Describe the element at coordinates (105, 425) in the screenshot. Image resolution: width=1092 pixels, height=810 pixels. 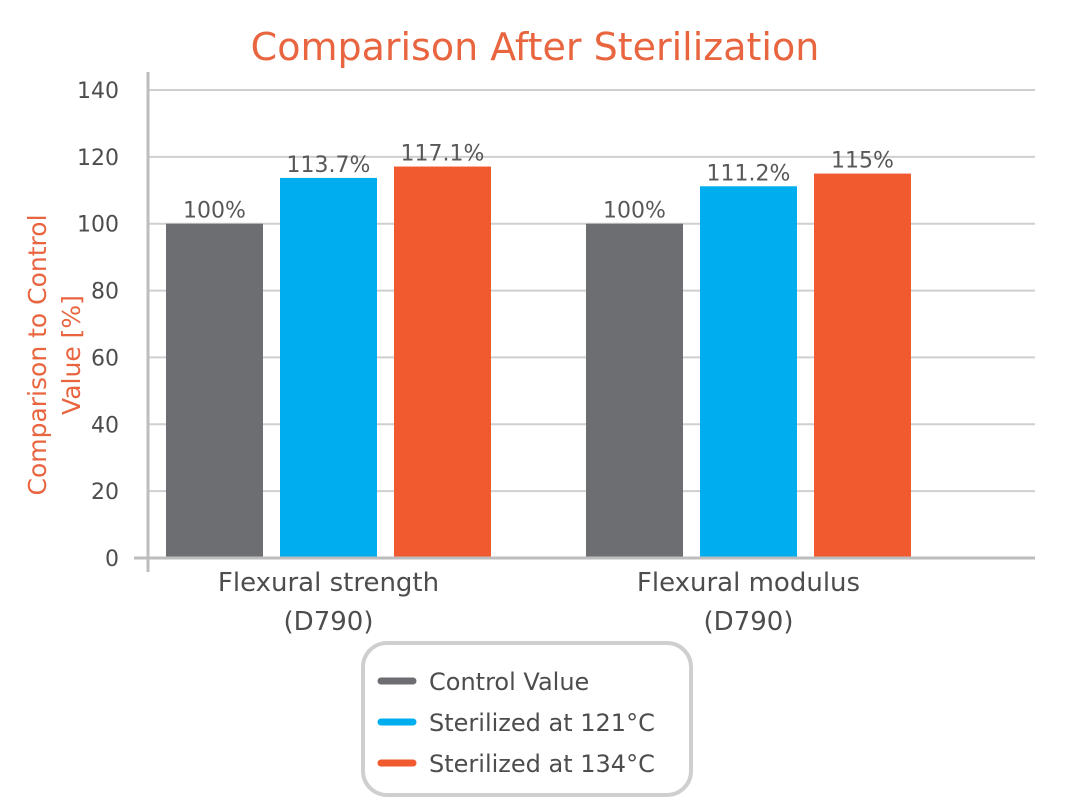
I see `y-tick-label: 40` at that location.